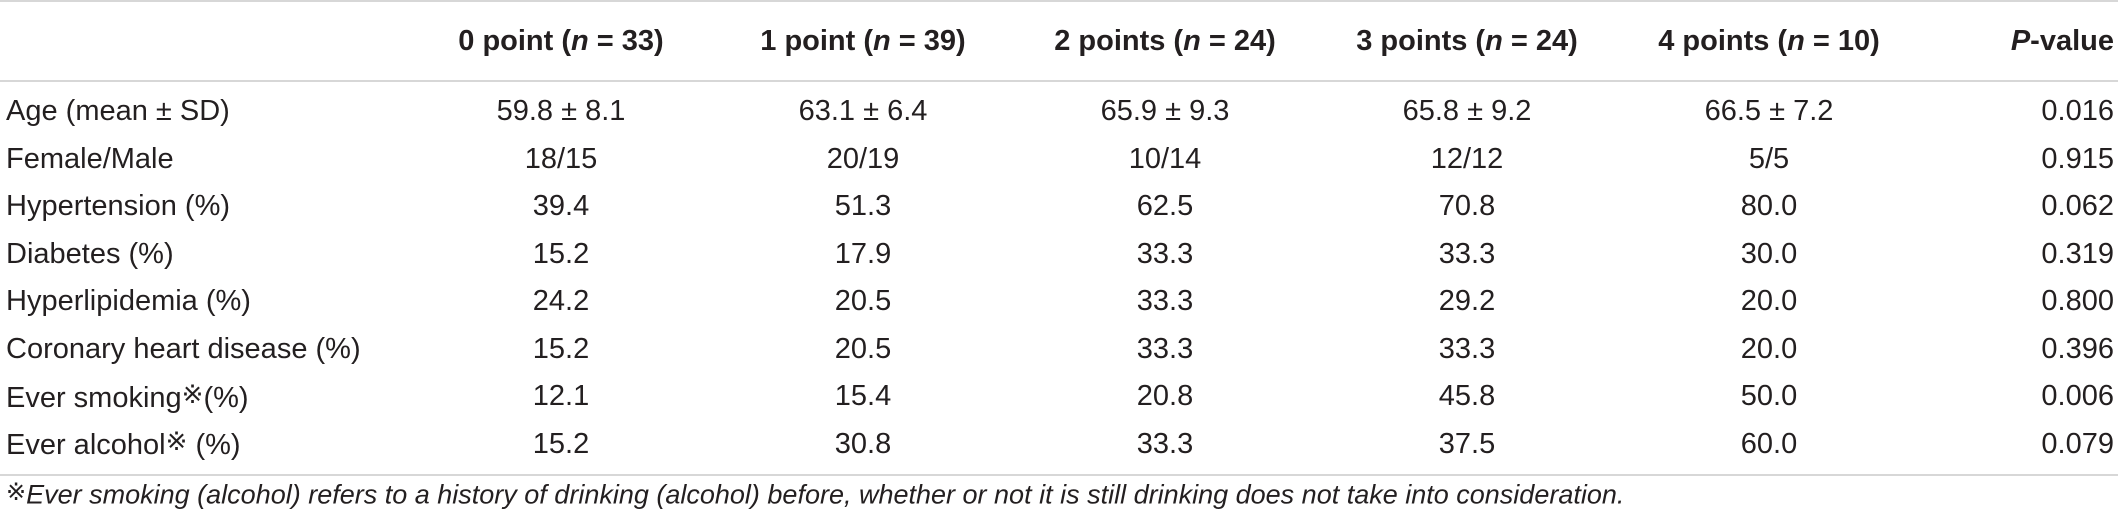 This screenshot has width=2118, height=532. What do you see at coordinates (2077, 301) in the screenshot?
I see `p-value-cell: 0.800` at bounding box center [2077, 301].